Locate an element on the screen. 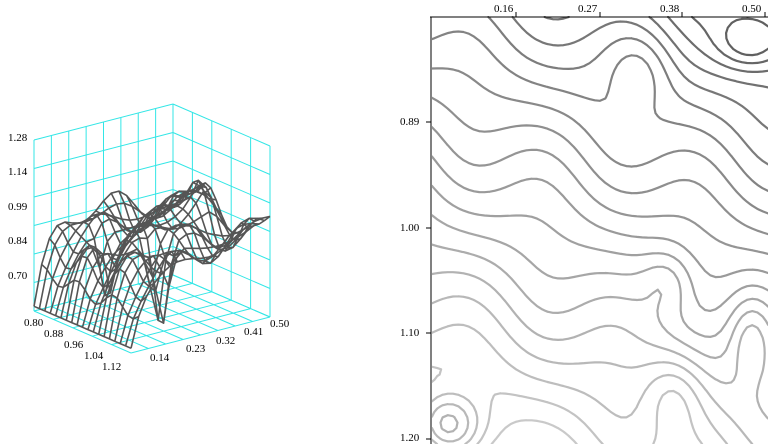  z-tick-label: 0.99 is located at coordinates (18, 207).